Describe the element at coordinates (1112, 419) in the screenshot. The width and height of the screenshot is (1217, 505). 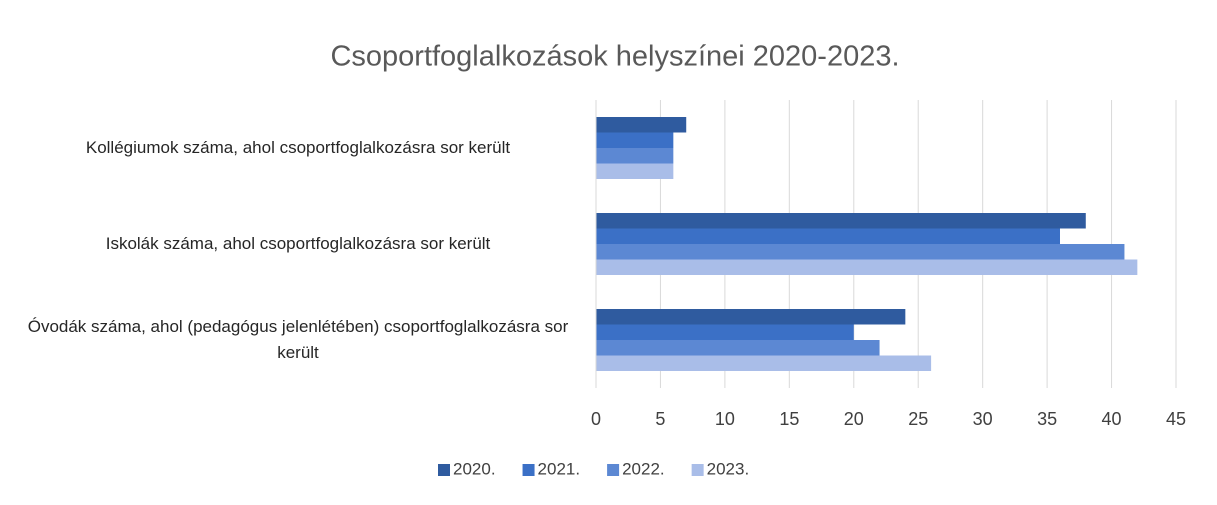
I see `x-tick-label: 40` at that location.